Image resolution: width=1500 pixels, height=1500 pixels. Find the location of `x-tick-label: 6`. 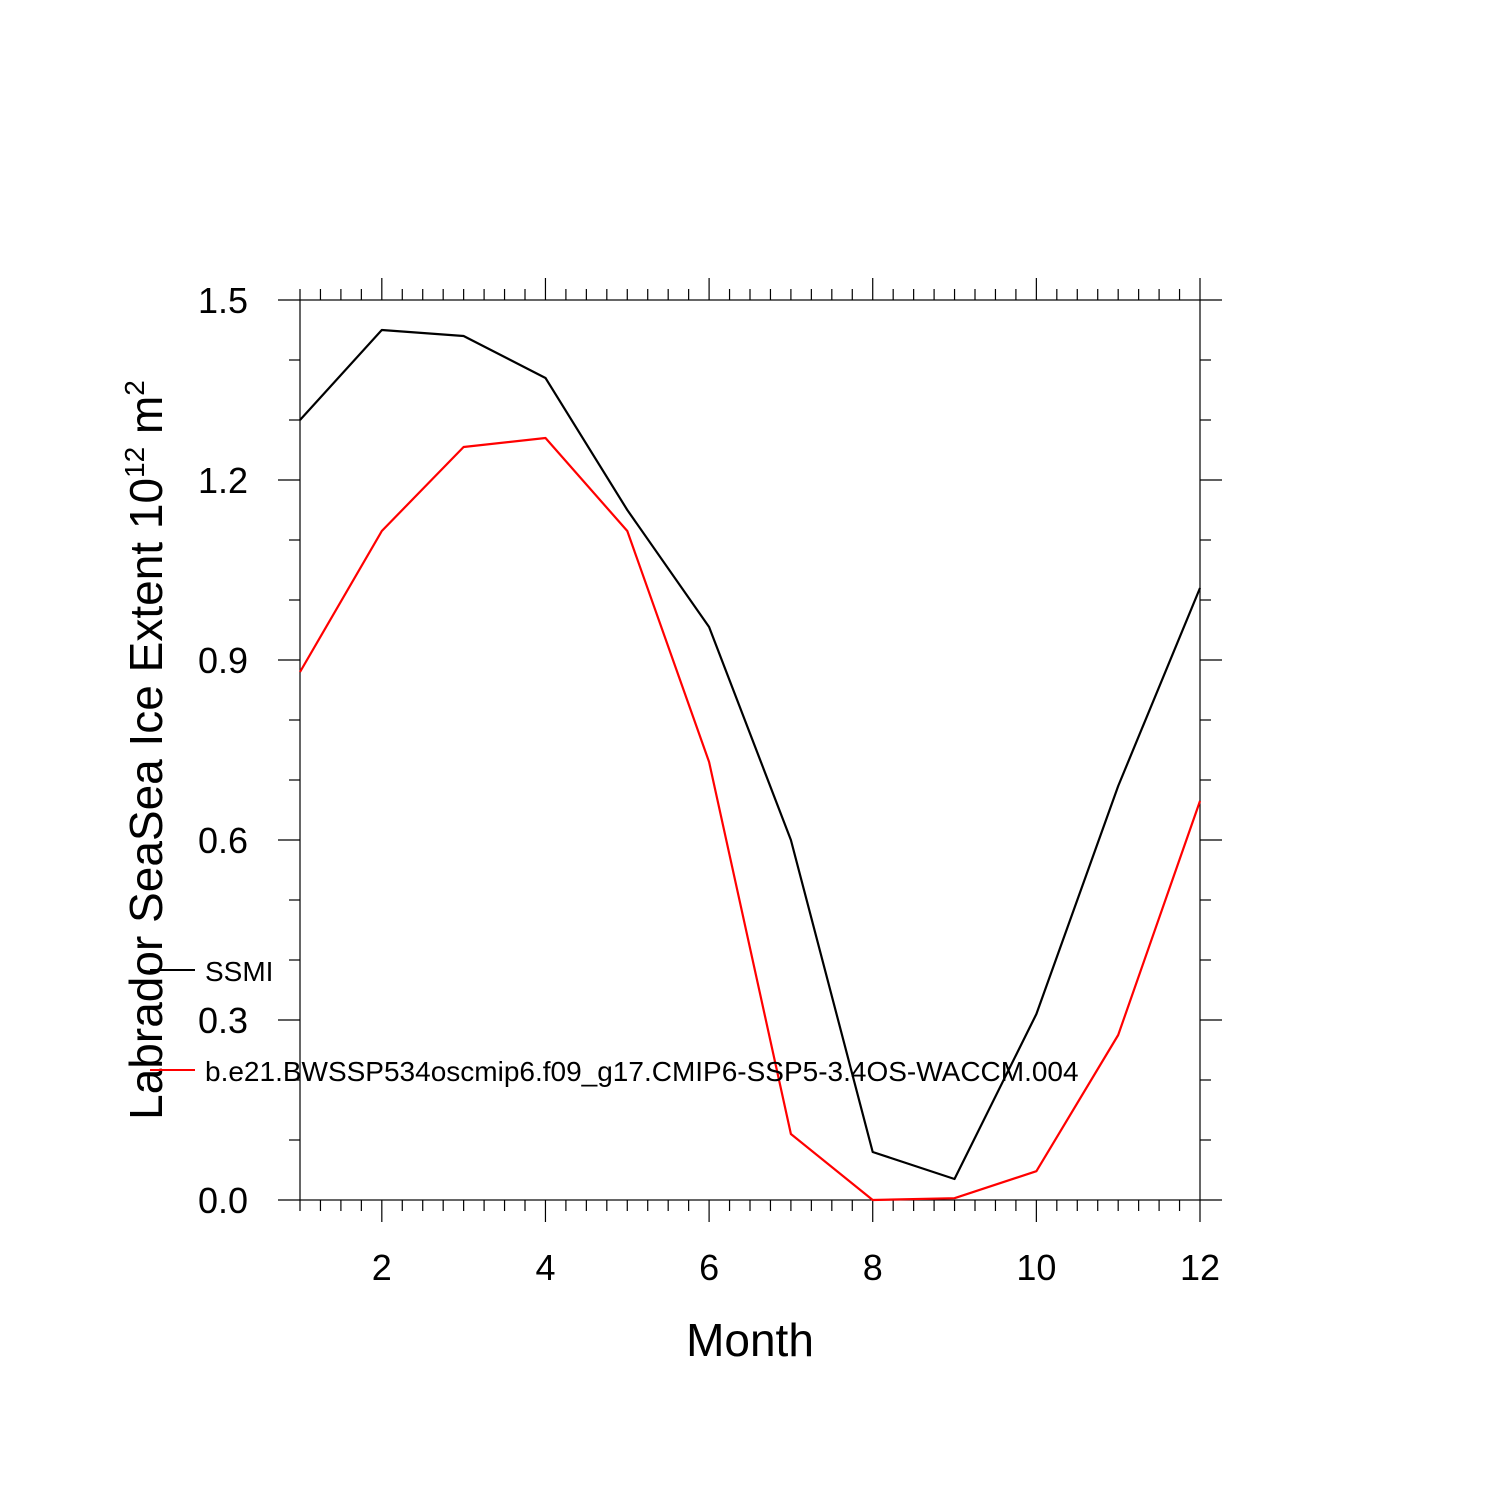

x-tick-label: 6 is located at coordinates (709, 1267).